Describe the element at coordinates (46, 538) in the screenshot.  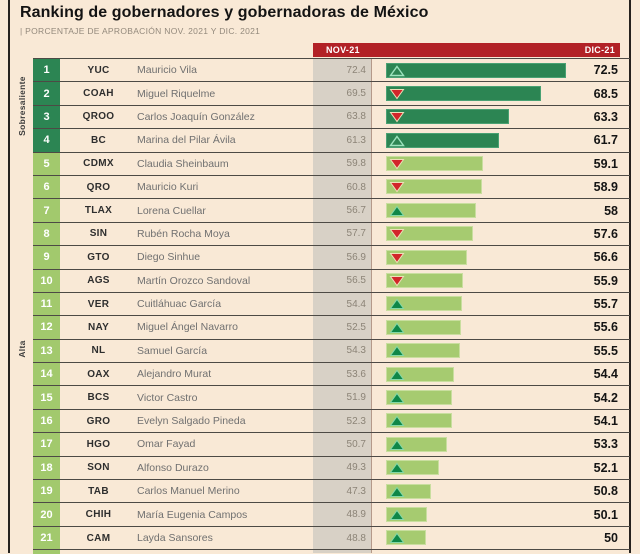
I see `rank-badge: 21` at that location.